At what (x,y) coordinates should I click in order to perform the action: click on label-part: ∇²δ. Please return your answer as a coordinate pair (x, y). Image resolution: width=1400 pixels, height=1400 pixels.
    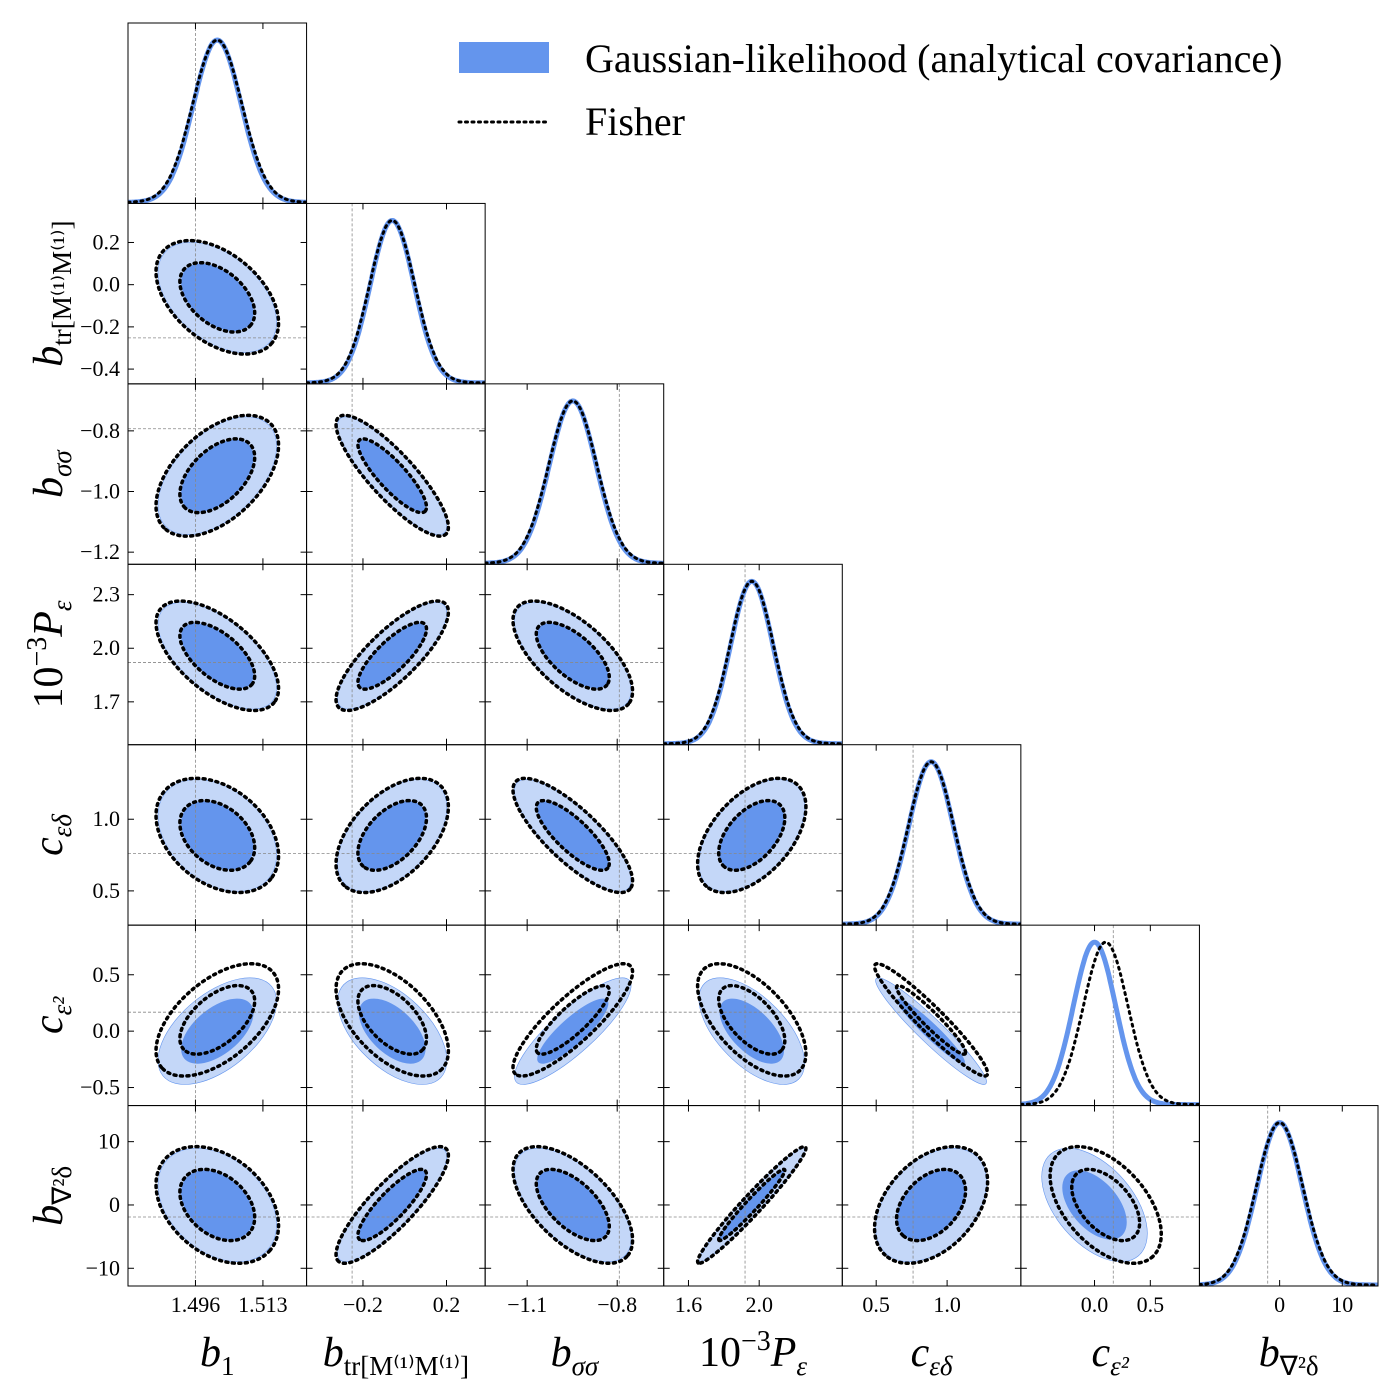
    Looking at the image, I should click on (62, 1186).